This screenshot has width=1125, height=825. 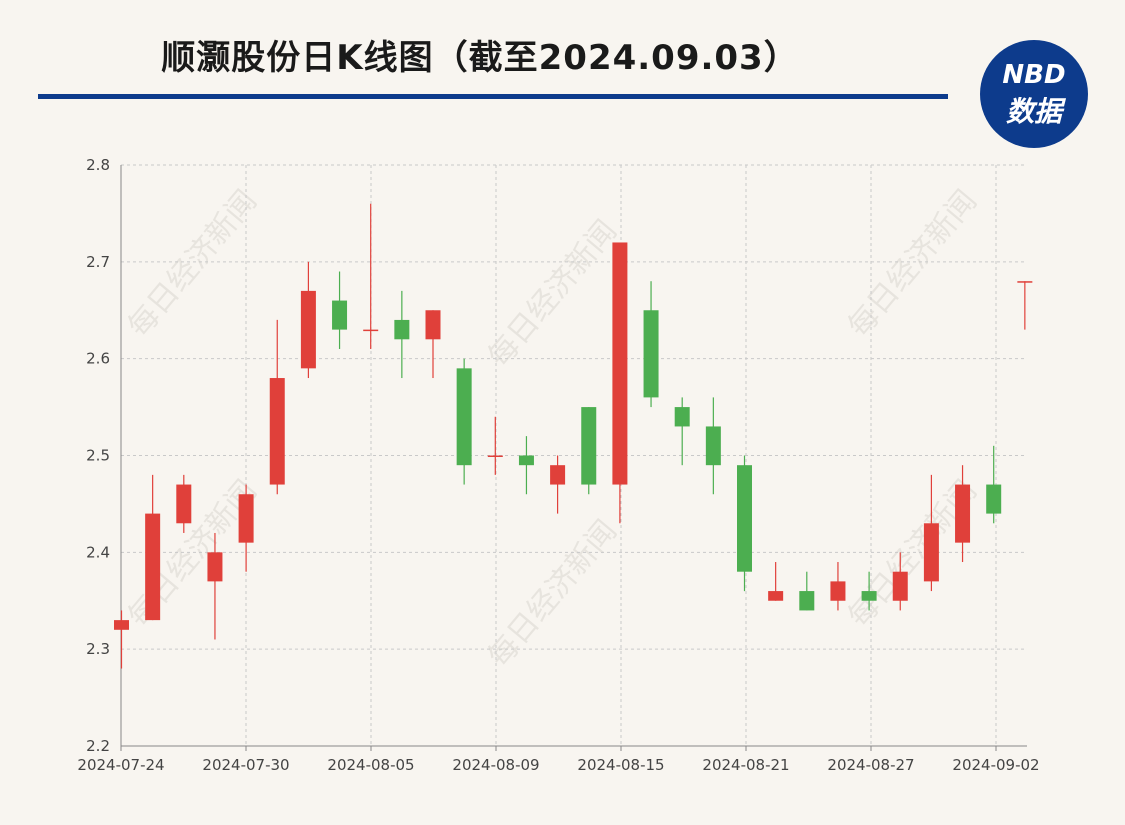 I want to click on x-tick-label: 2024-08-21, so click(x=745, y=765).